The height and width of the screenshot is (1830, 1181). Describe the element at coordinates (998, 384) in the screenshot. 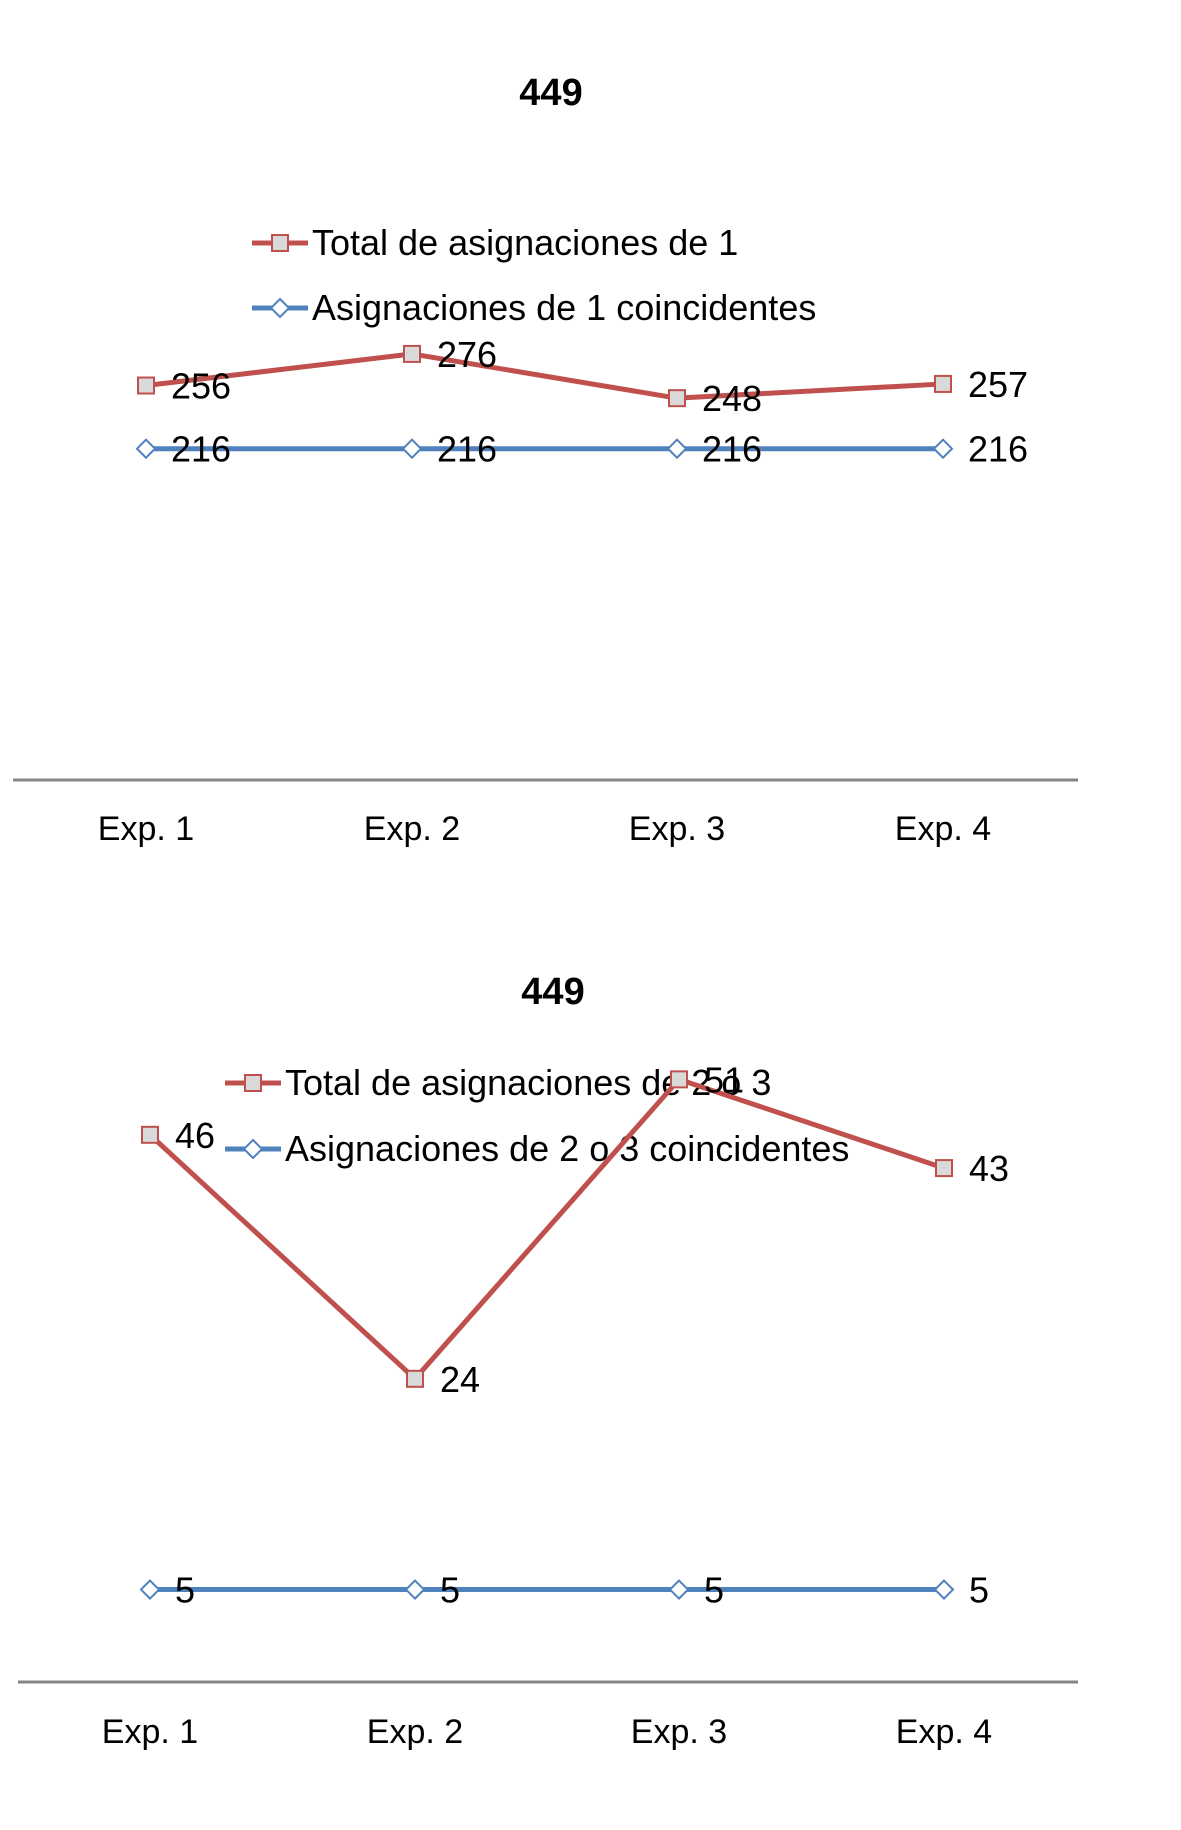

I see `data-label: 257` at that location.